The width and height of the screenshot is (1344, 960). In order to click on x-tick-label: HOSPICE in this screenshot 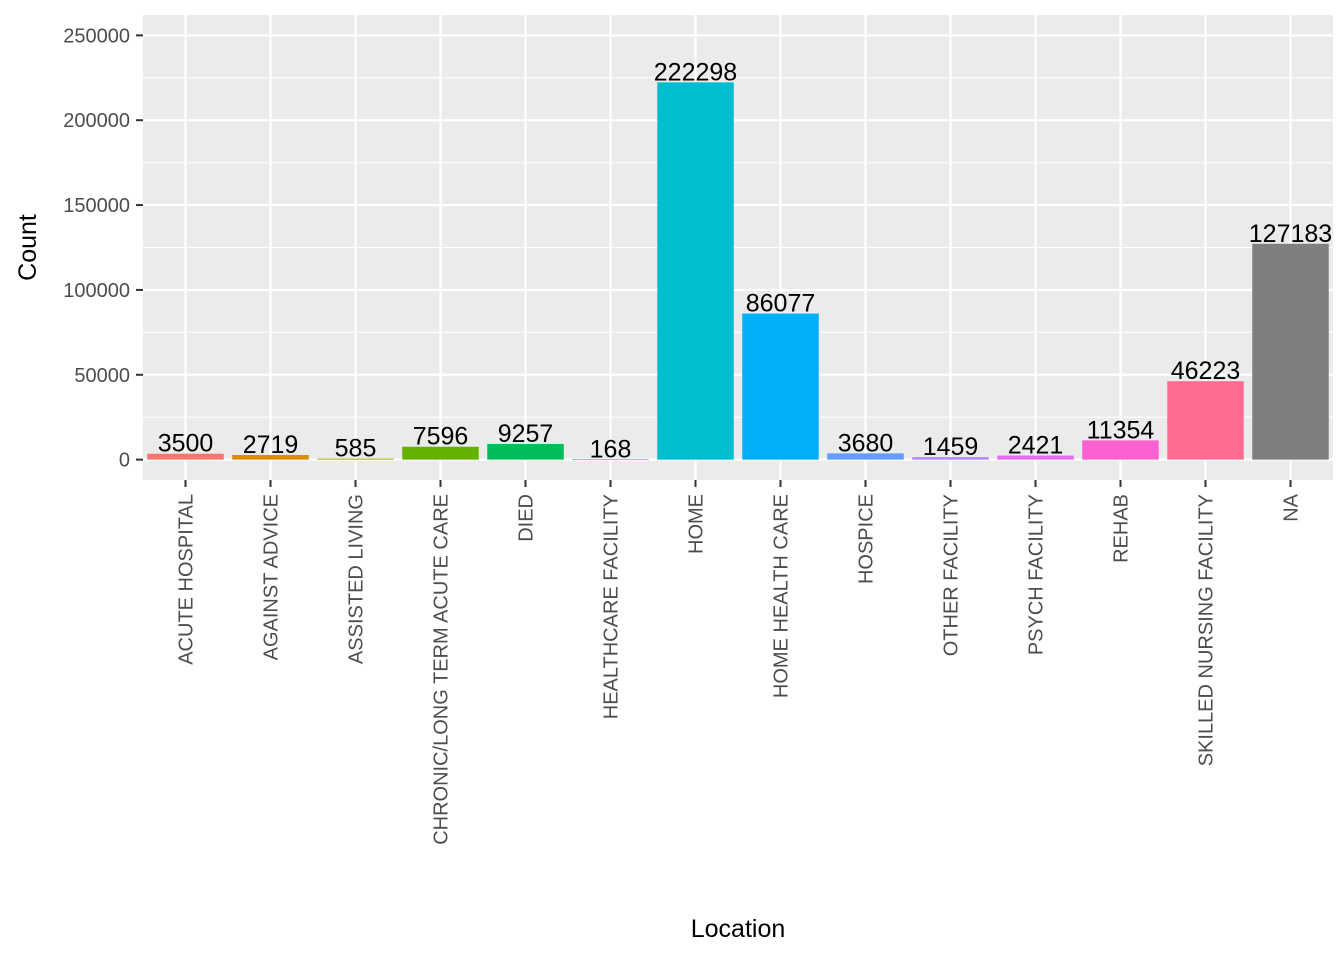, I will do `click(867, 539)`.